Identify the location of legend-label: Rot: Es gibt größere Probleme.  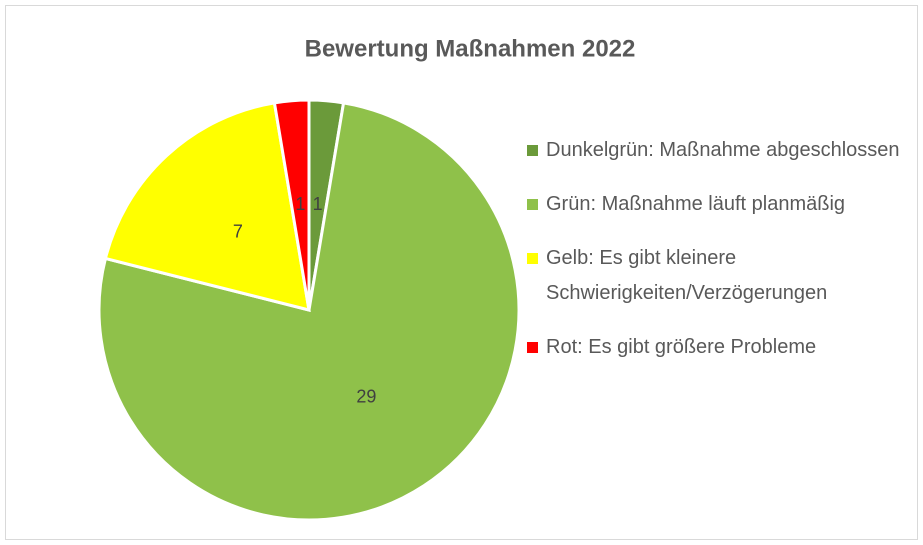
(681, 347).